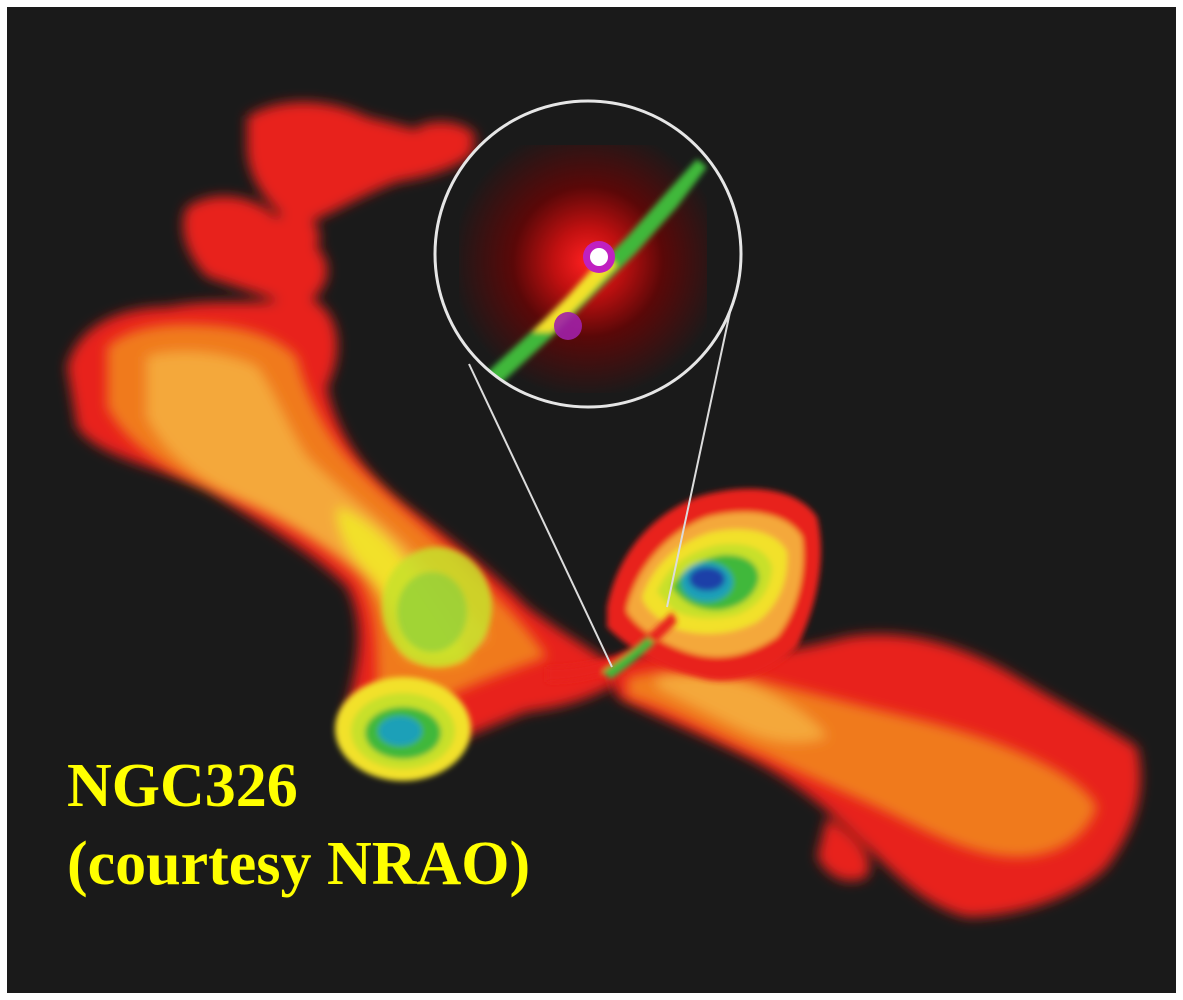  What do you see at coordinates (299, 864) in the screenshot?
I see `caption-credit: (courtesy NRAO)` at bounding box center [299, 864].